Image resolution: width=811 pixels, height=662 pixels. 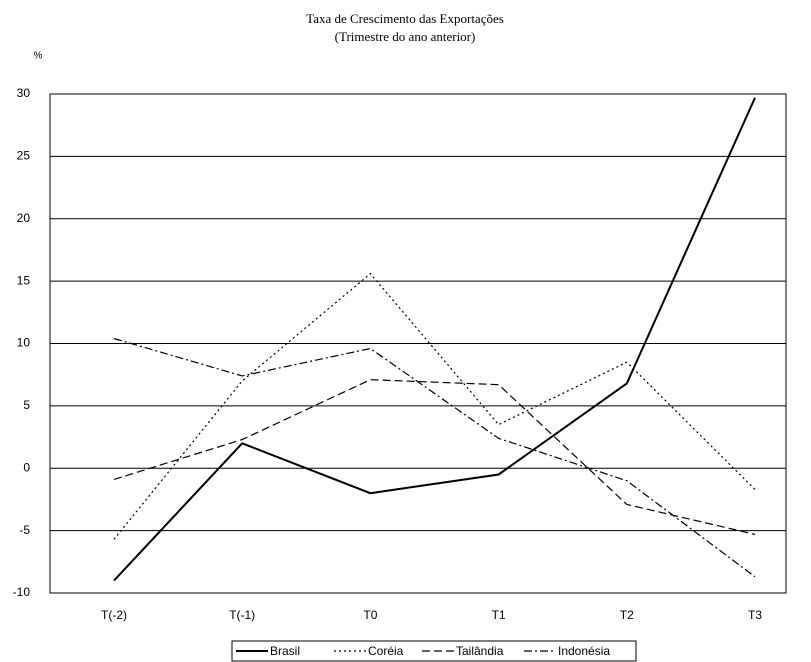 What do you see at coordinates (38, 56) in the screenshot?
I see `y-axis-label: %` at bounding box center [38, 56].